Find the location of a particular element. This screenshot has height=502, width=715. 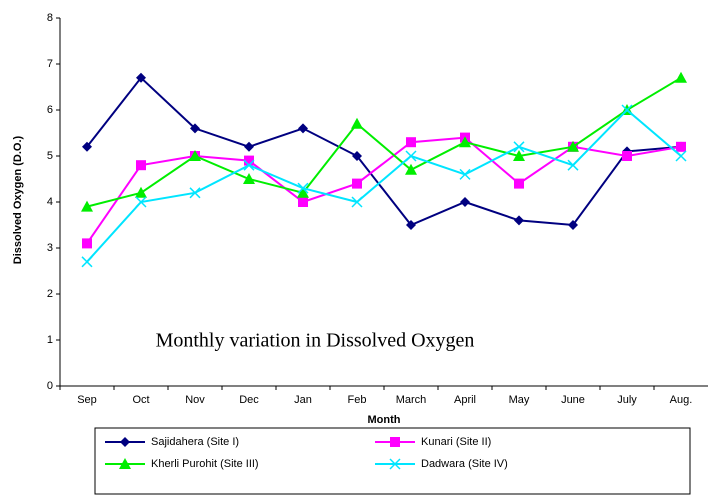

x-tick-label: Dec is located at coordinates (249, 400).